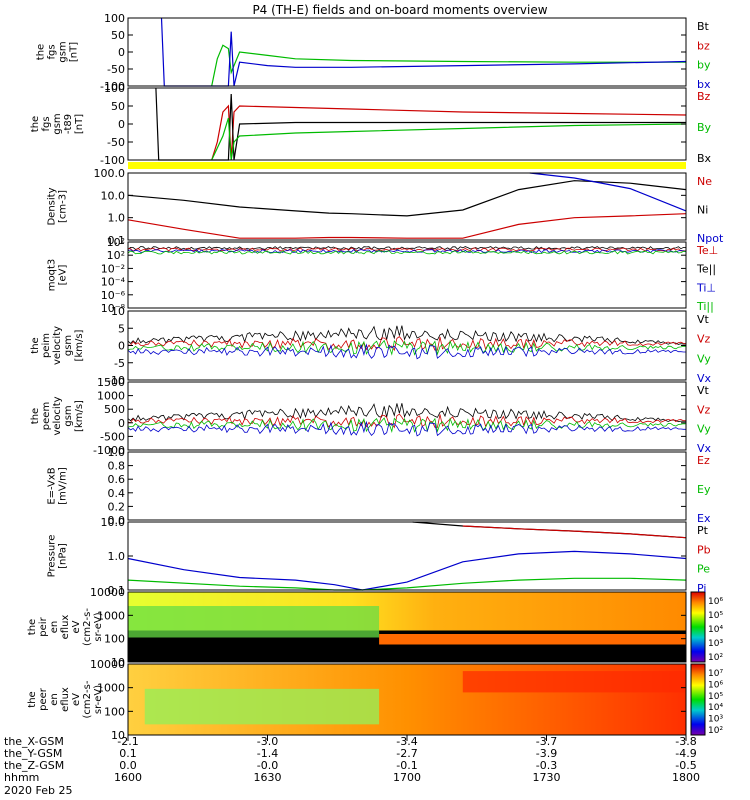 The image size is (750, 800). Describe the element at coordinates (43, 699) in the screenshot. I see `ylabel-line: peer` at that location.